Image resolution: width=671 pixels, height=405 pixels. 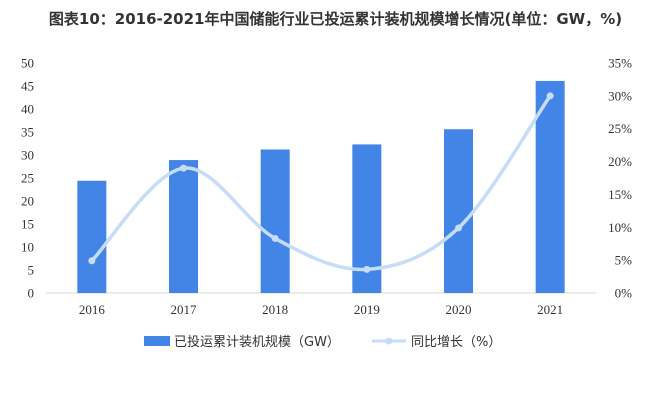 What do you see at coordinates (27, 201) in the screenshot?
I see `left-tick-label: 20` at bounding box center [27, 201].